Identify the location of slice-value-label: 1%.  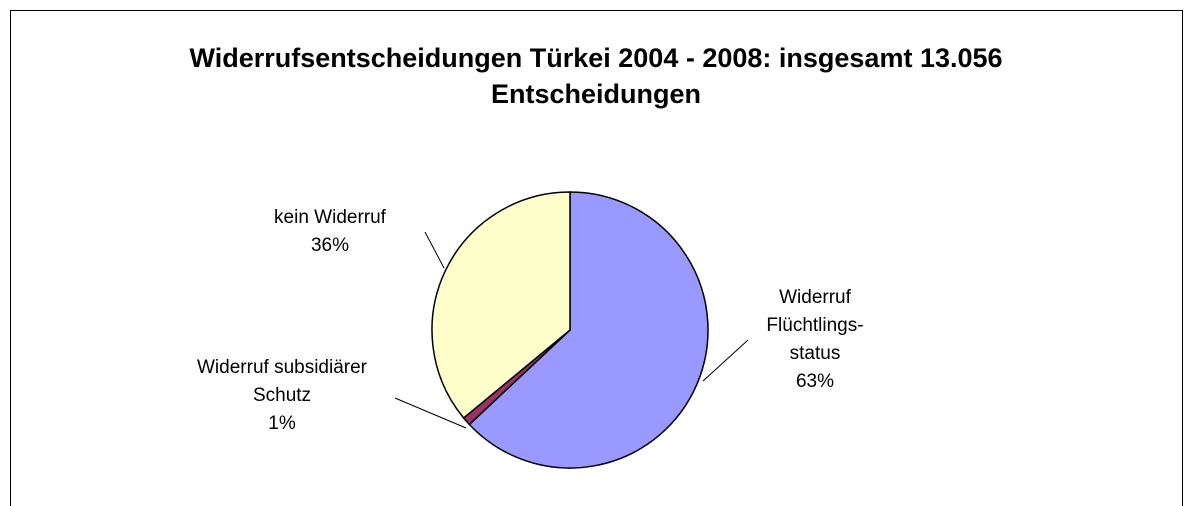
(282, 423).